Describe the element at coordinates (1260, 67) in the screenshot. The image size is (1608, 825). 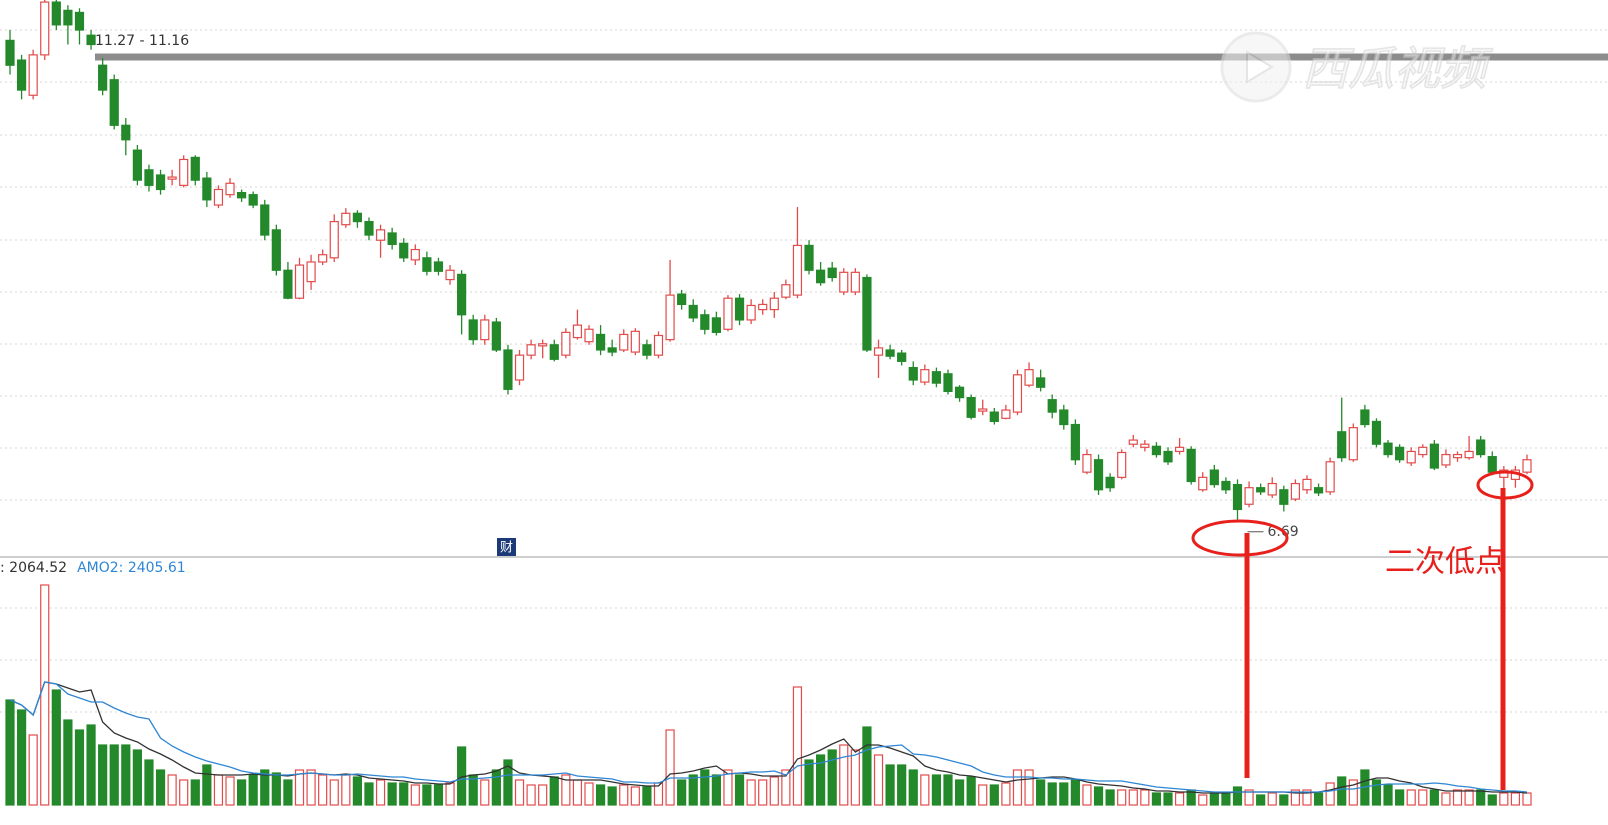
I see `watermark-play` at that location.